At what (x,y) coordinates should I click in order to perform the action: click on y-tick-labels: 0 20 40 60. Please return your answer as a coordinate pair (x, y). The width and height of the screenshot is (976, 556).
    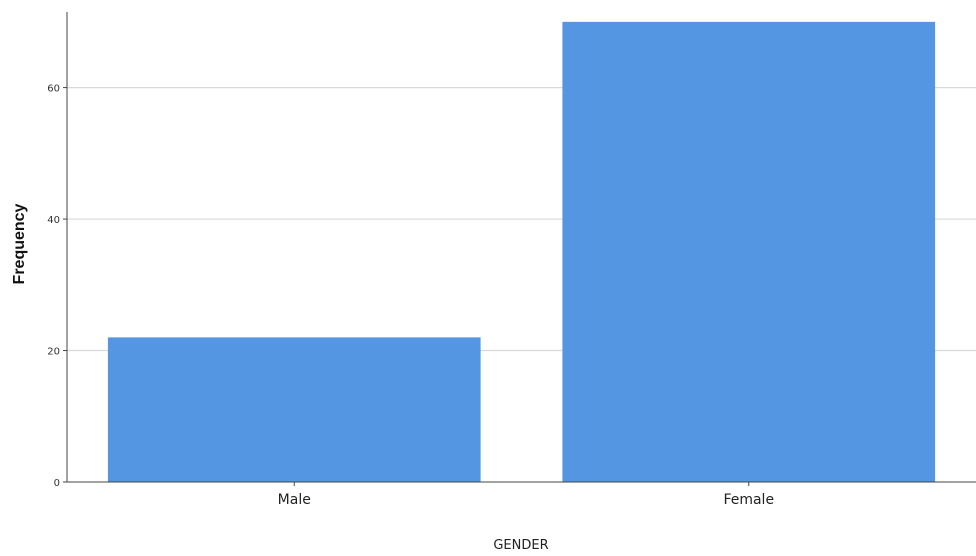
    Looking at the image, I should click on (57, 286).